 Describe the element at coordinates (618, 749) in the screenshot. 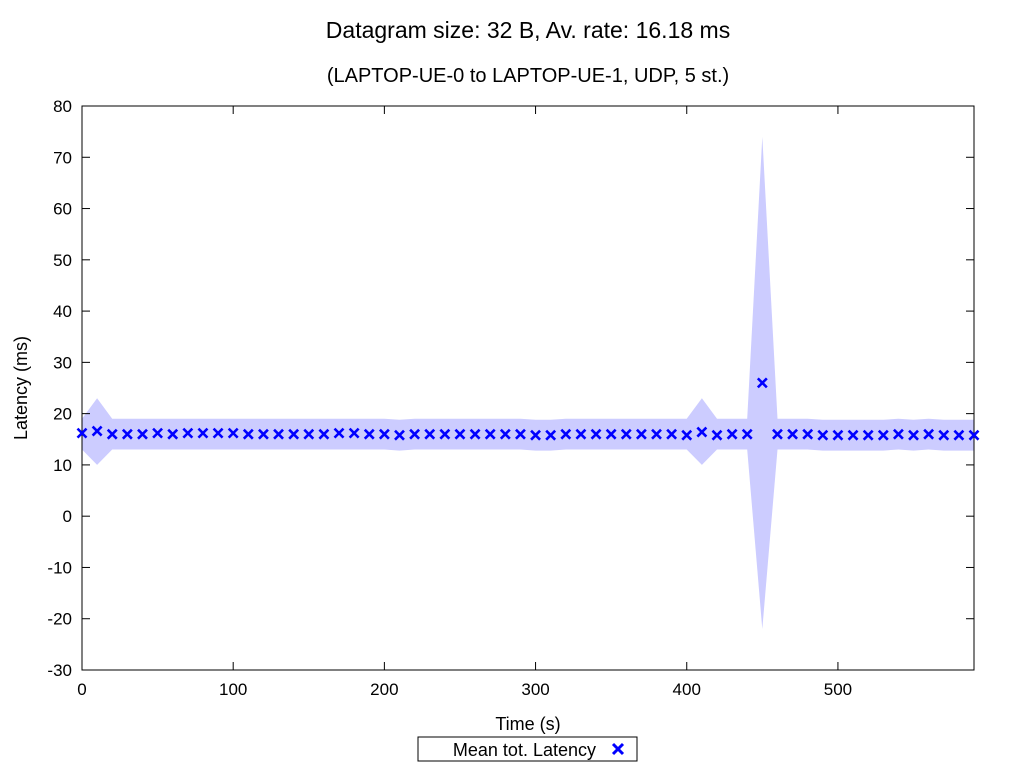

I see `legend-marker-icon` at that location.